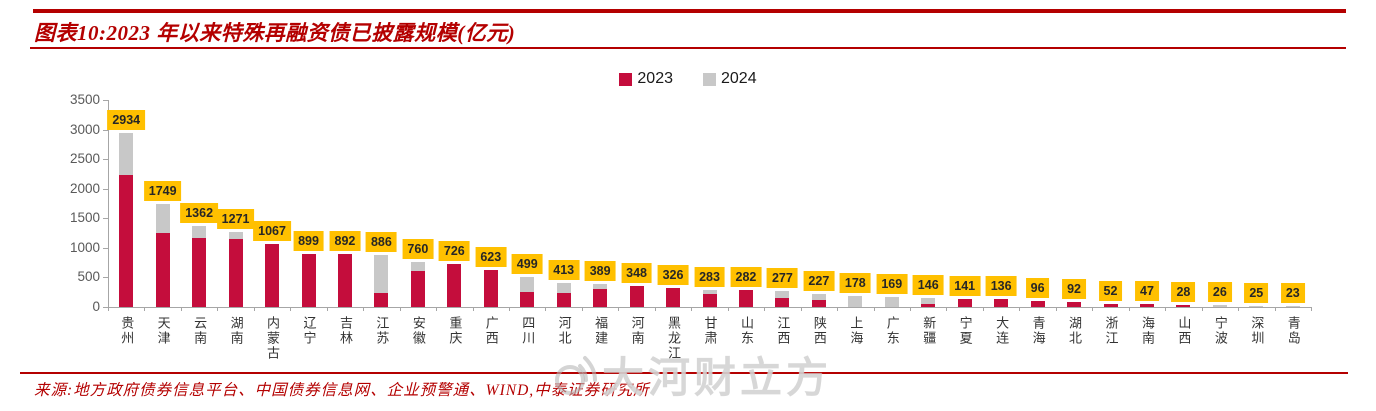 The width and height of the screenshot is (1376, 411). Describe the element at coordinates (200, 331) in the screenshot. I see `x-axis-category-label: 云南` at that location.